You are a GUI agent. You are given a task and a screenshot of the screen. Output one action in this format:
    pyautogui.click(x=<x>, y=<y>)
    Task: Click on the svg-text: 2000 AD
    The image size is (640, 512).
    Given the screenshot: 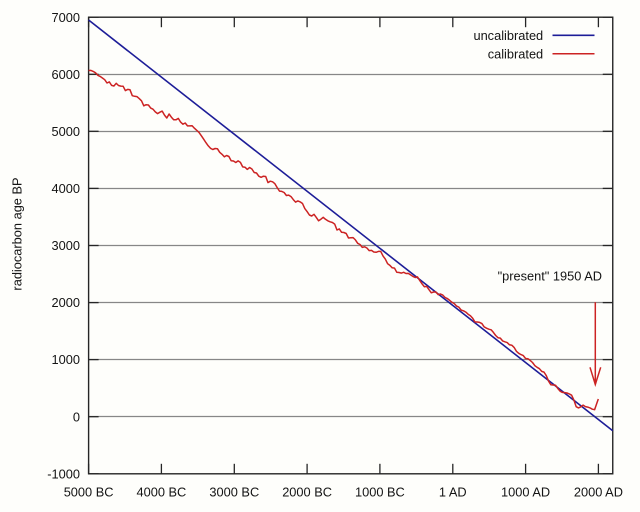 What is the action you would take?
    pyautogui.click(x=598, y=491)
    